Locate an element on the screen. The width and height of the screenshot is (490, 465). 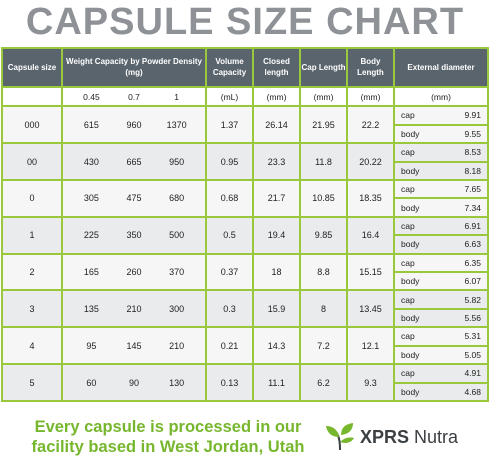
cell-body-length: 20.22 is located at coordinates (370, 161).